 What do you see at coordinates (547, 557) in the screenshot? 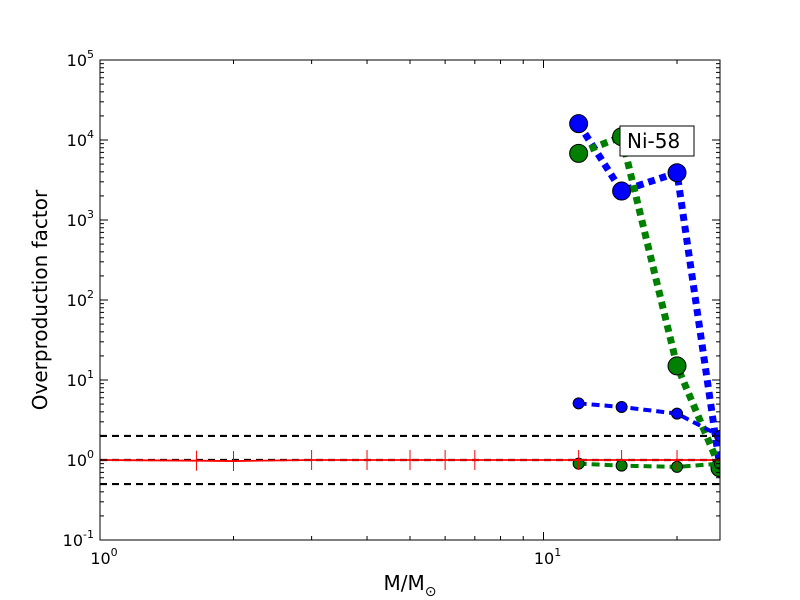
I see `x-tick-label: 10¹` at bounding box center [547, 557].